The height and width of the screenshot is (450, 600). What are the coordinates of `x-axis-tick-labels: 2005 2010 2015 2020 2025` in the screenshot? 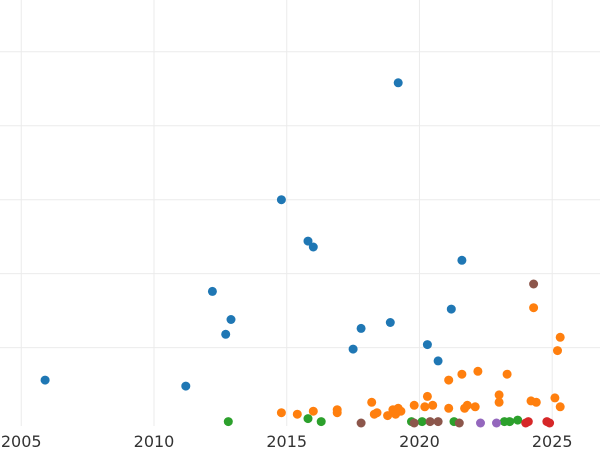 It's located at (287, 441).